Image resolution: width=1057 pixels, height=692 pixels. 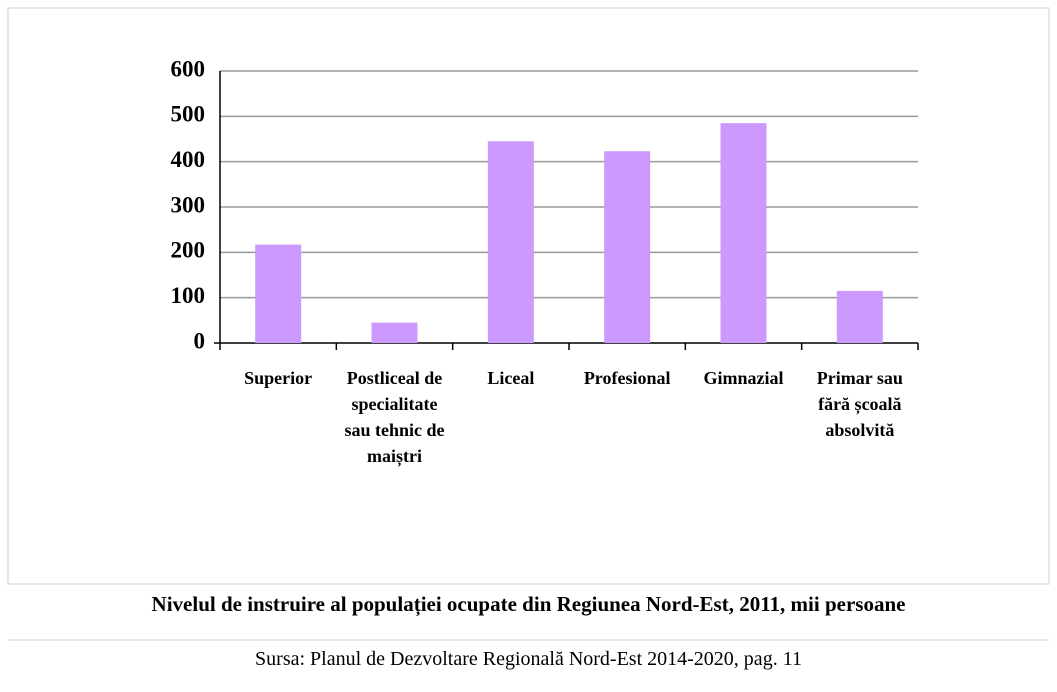 What do you see at coordinates (188, 68) in the screenshot?
I see `y-tick-label: 600` at bounding box center [188, 68].